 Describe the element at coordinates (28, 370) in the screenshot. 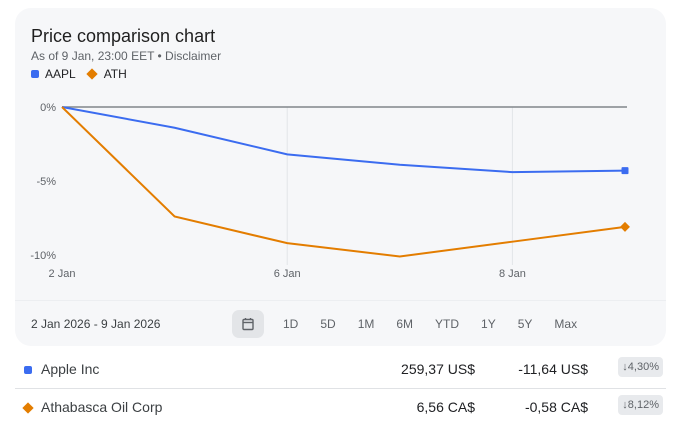

I see `square-icon` at that location.